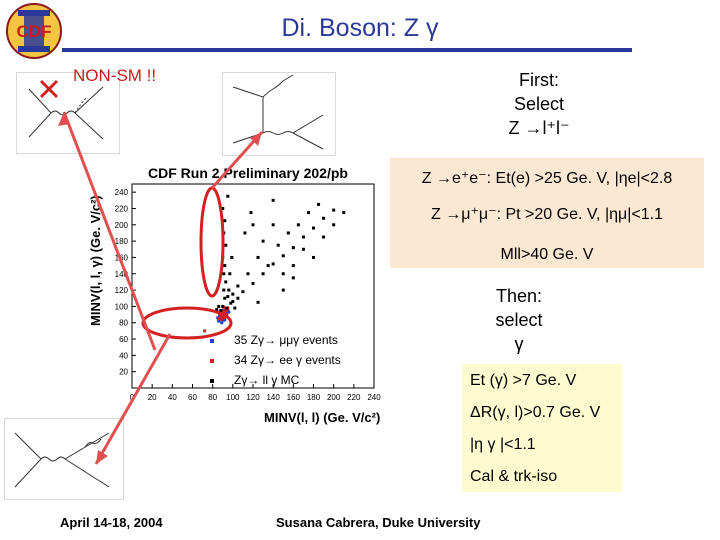  I want to click on y-tick-label: 20, so click(123, 372).